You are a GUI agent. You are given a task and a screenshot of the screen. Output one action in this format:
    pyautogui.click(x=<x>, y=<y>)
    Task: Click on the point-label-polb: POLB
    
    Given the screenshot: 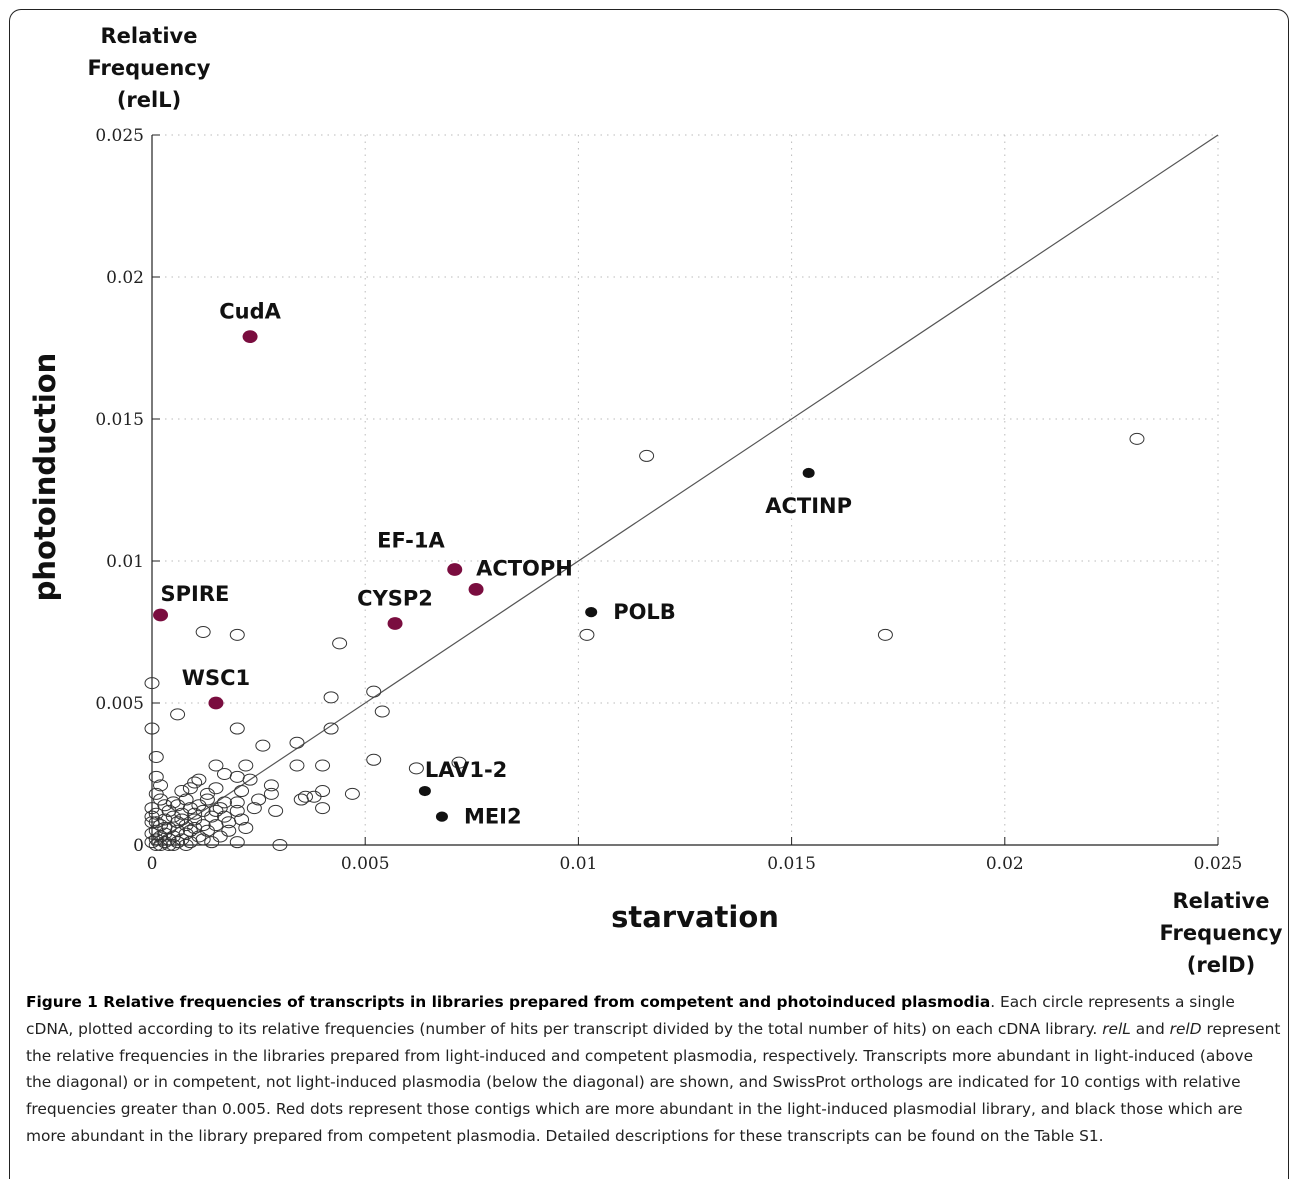 What is the action you would take?
    pyautogui.click(x=644, y=612)
    